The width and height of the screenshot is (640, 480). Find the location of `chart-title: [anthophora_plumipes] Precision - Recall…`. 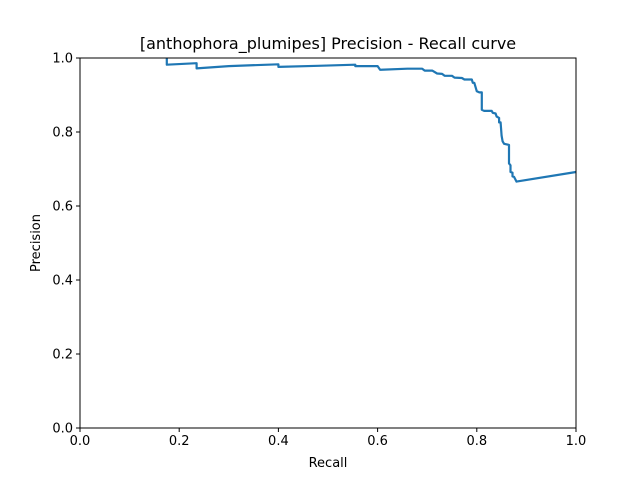

chart-title: [anthophora_plumipes] Precision - Recall… is located at coordinates (328, 44).